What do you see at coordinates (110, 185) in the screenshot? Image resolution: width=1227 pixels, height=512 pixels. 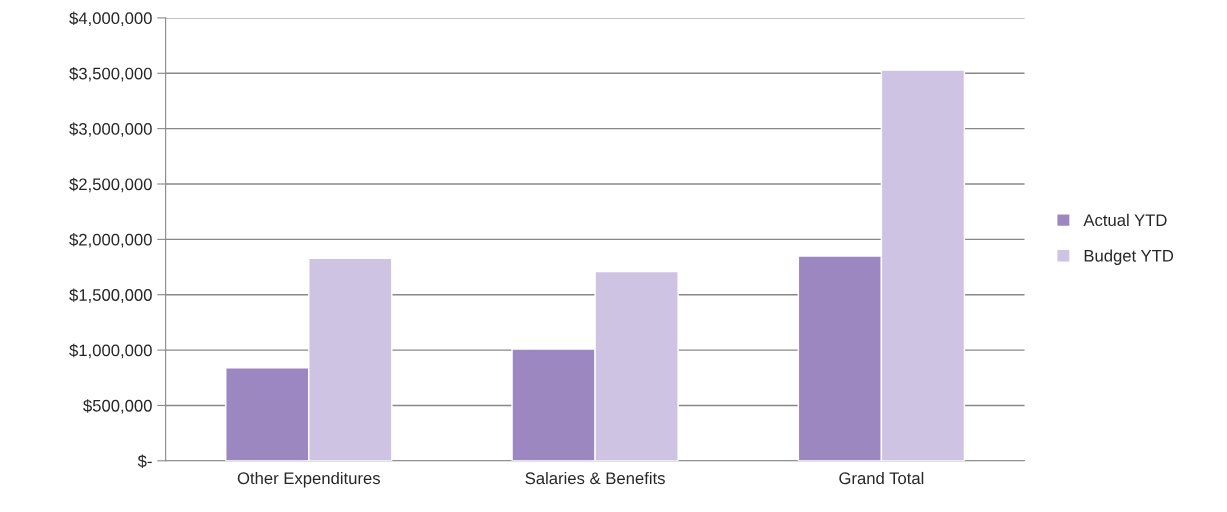 I see `y-tick-label: $2,500,000` at bounding box center [110, 185].